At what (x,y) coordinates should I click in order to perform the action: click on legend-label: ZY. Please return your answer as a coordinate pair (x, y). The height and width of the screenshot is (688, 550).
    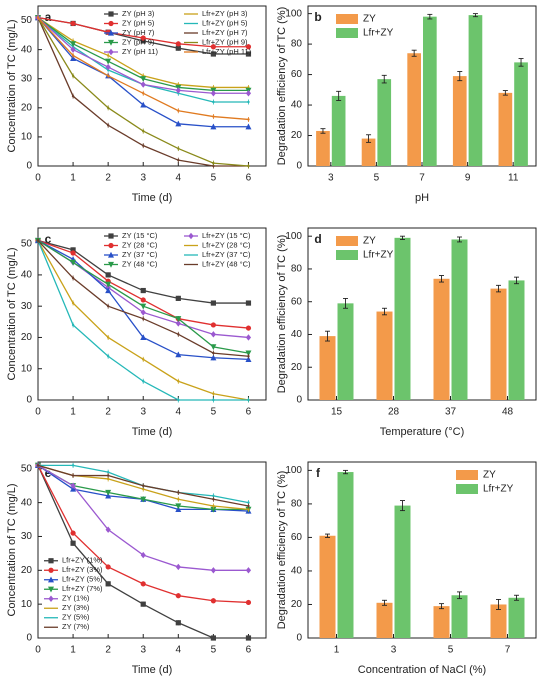
    Looking at the image, I should click on (369, 19).